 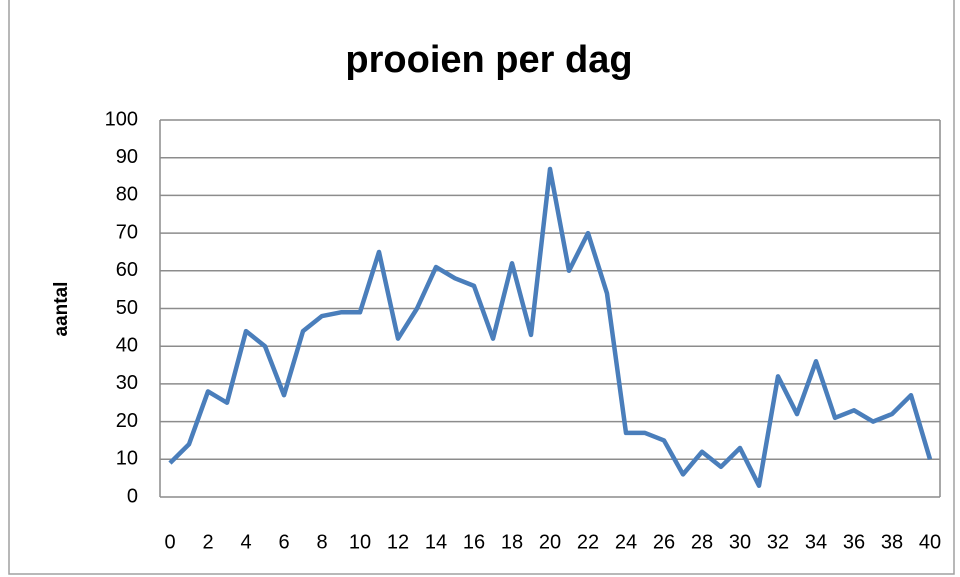 I want to click on x-tick-label: 18, so click(x=512, y=542).